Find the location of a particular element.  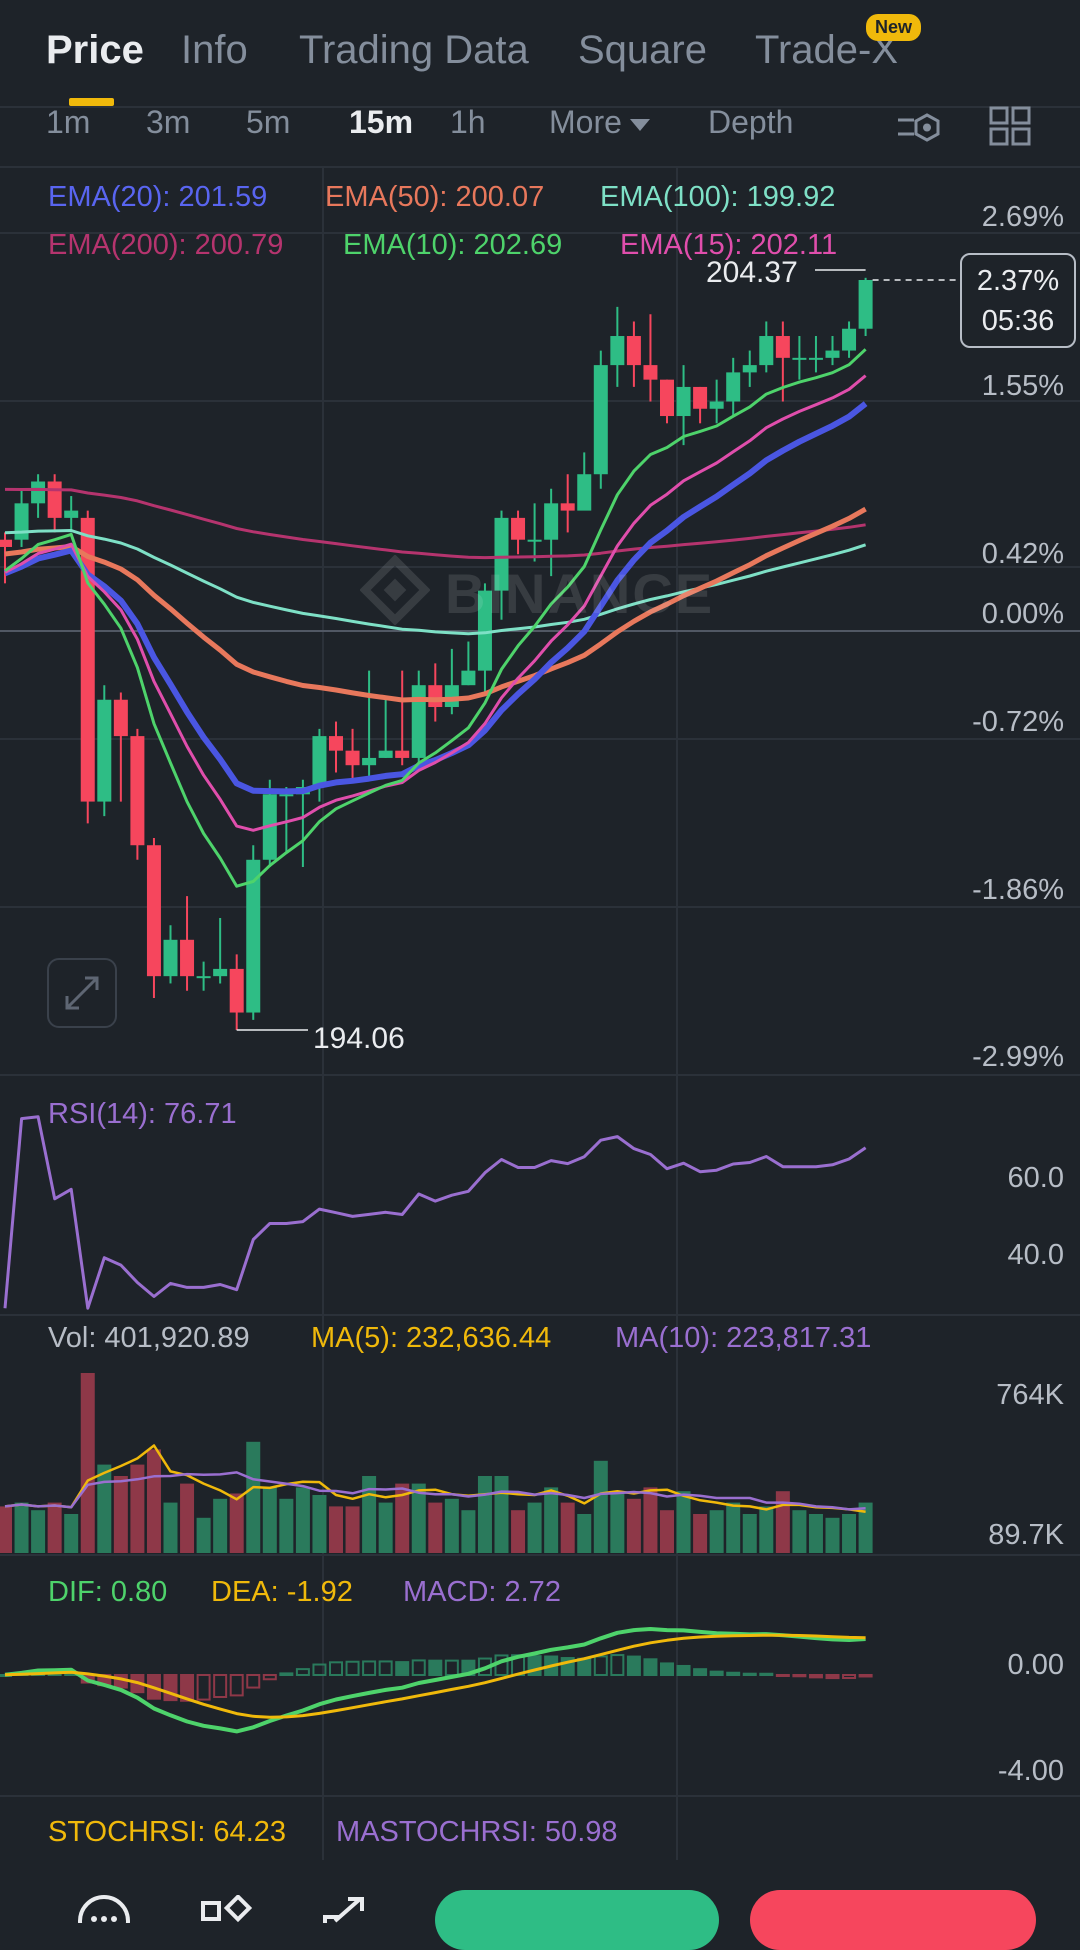

more-intervals-button: More is located at coordinates (599, 122).